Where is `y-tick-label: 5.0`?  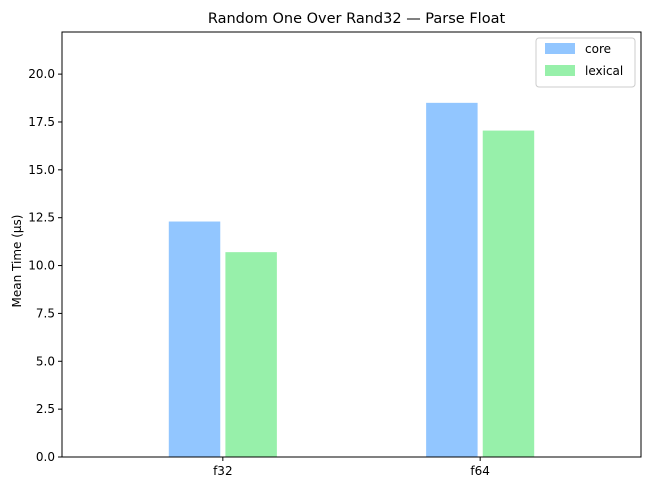
y-tick-label: 5.0 is located at coordinates (45, 361).